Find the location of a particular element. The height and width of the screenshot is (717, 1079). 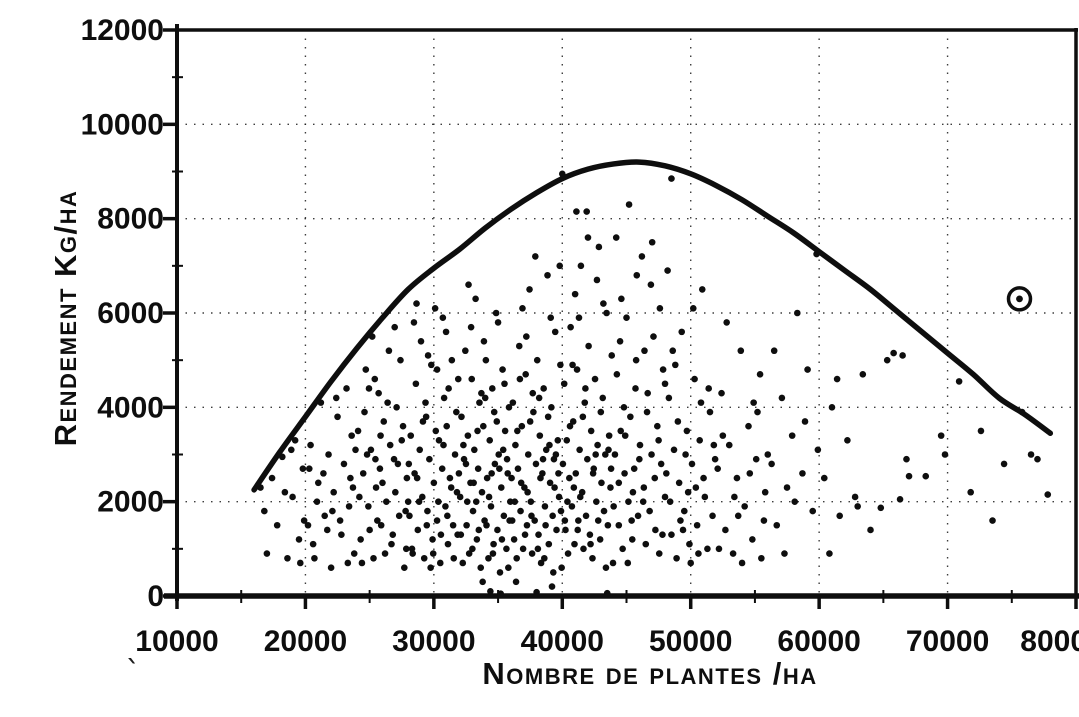

svg-text: 12000 is located at coordinates (122, 31).